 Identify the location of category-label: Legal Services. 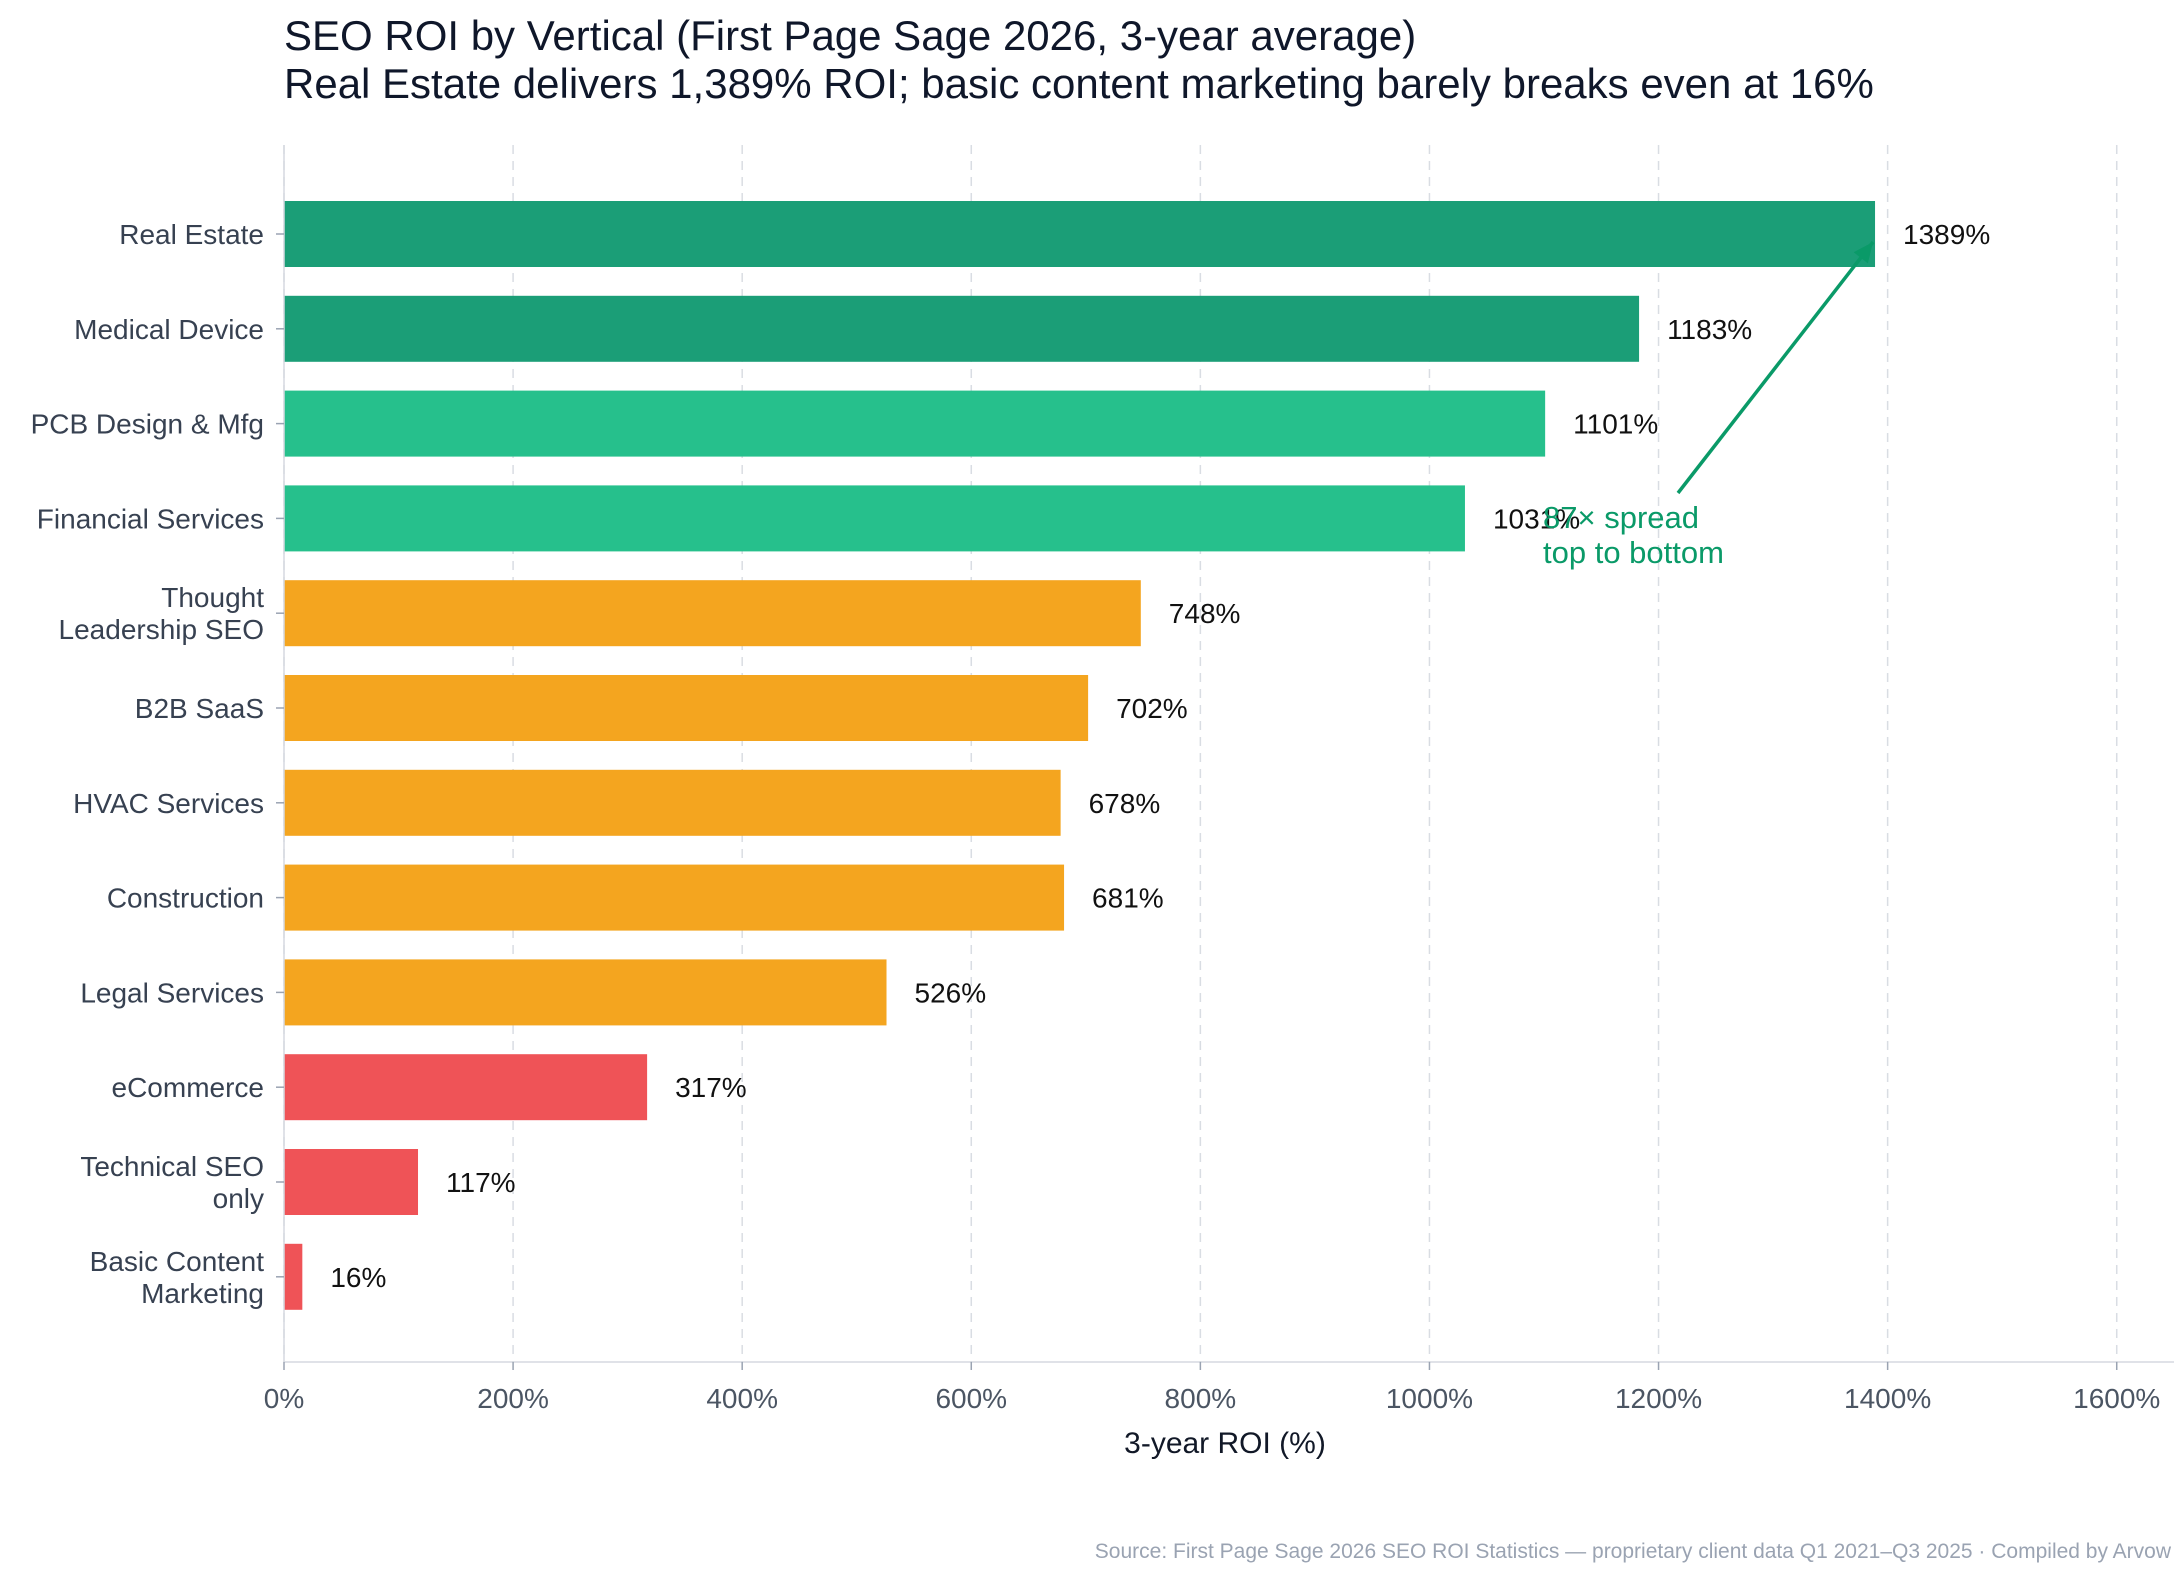
(172, 992).